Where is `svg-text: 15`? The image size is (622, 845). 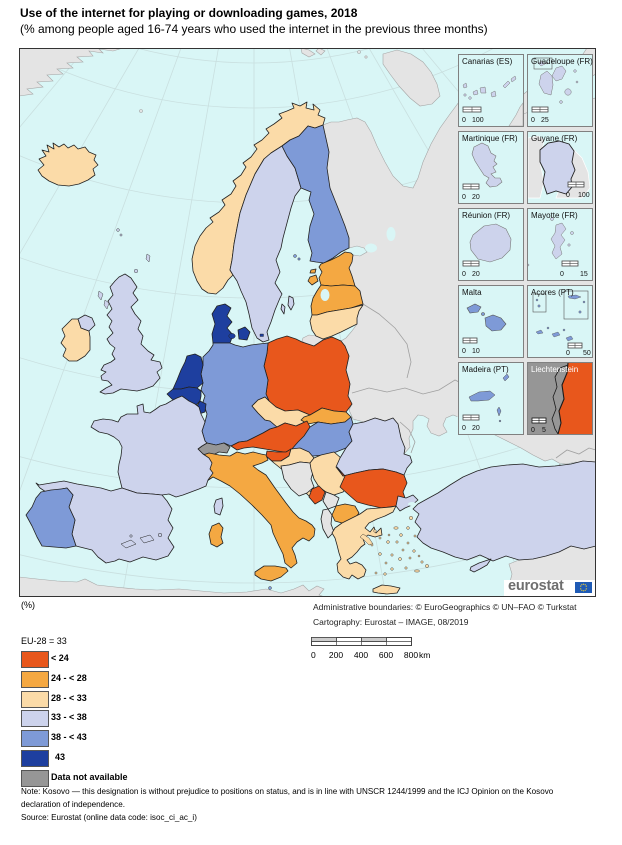
svg-text: 15 is located at coordinates (584, 274).